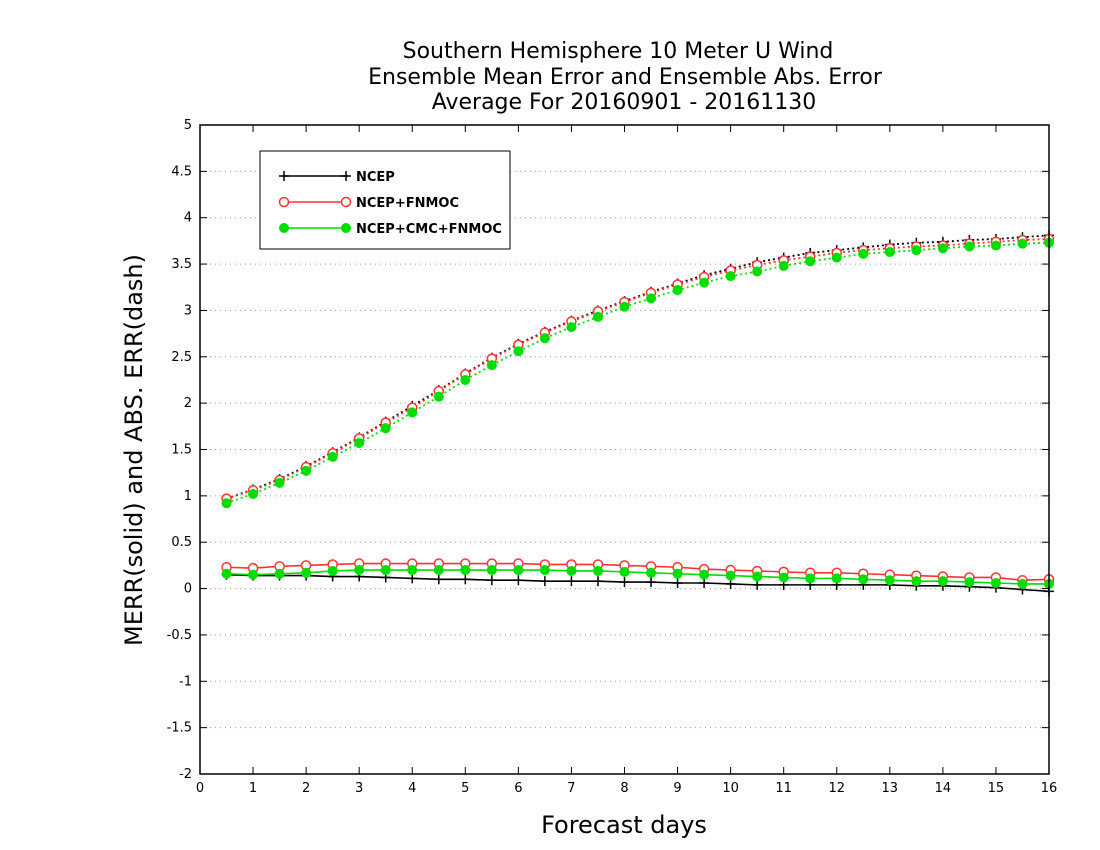 This screenshot has height=850, width=1100. I want to click on y-tick-label: 2, so click(188, 403).